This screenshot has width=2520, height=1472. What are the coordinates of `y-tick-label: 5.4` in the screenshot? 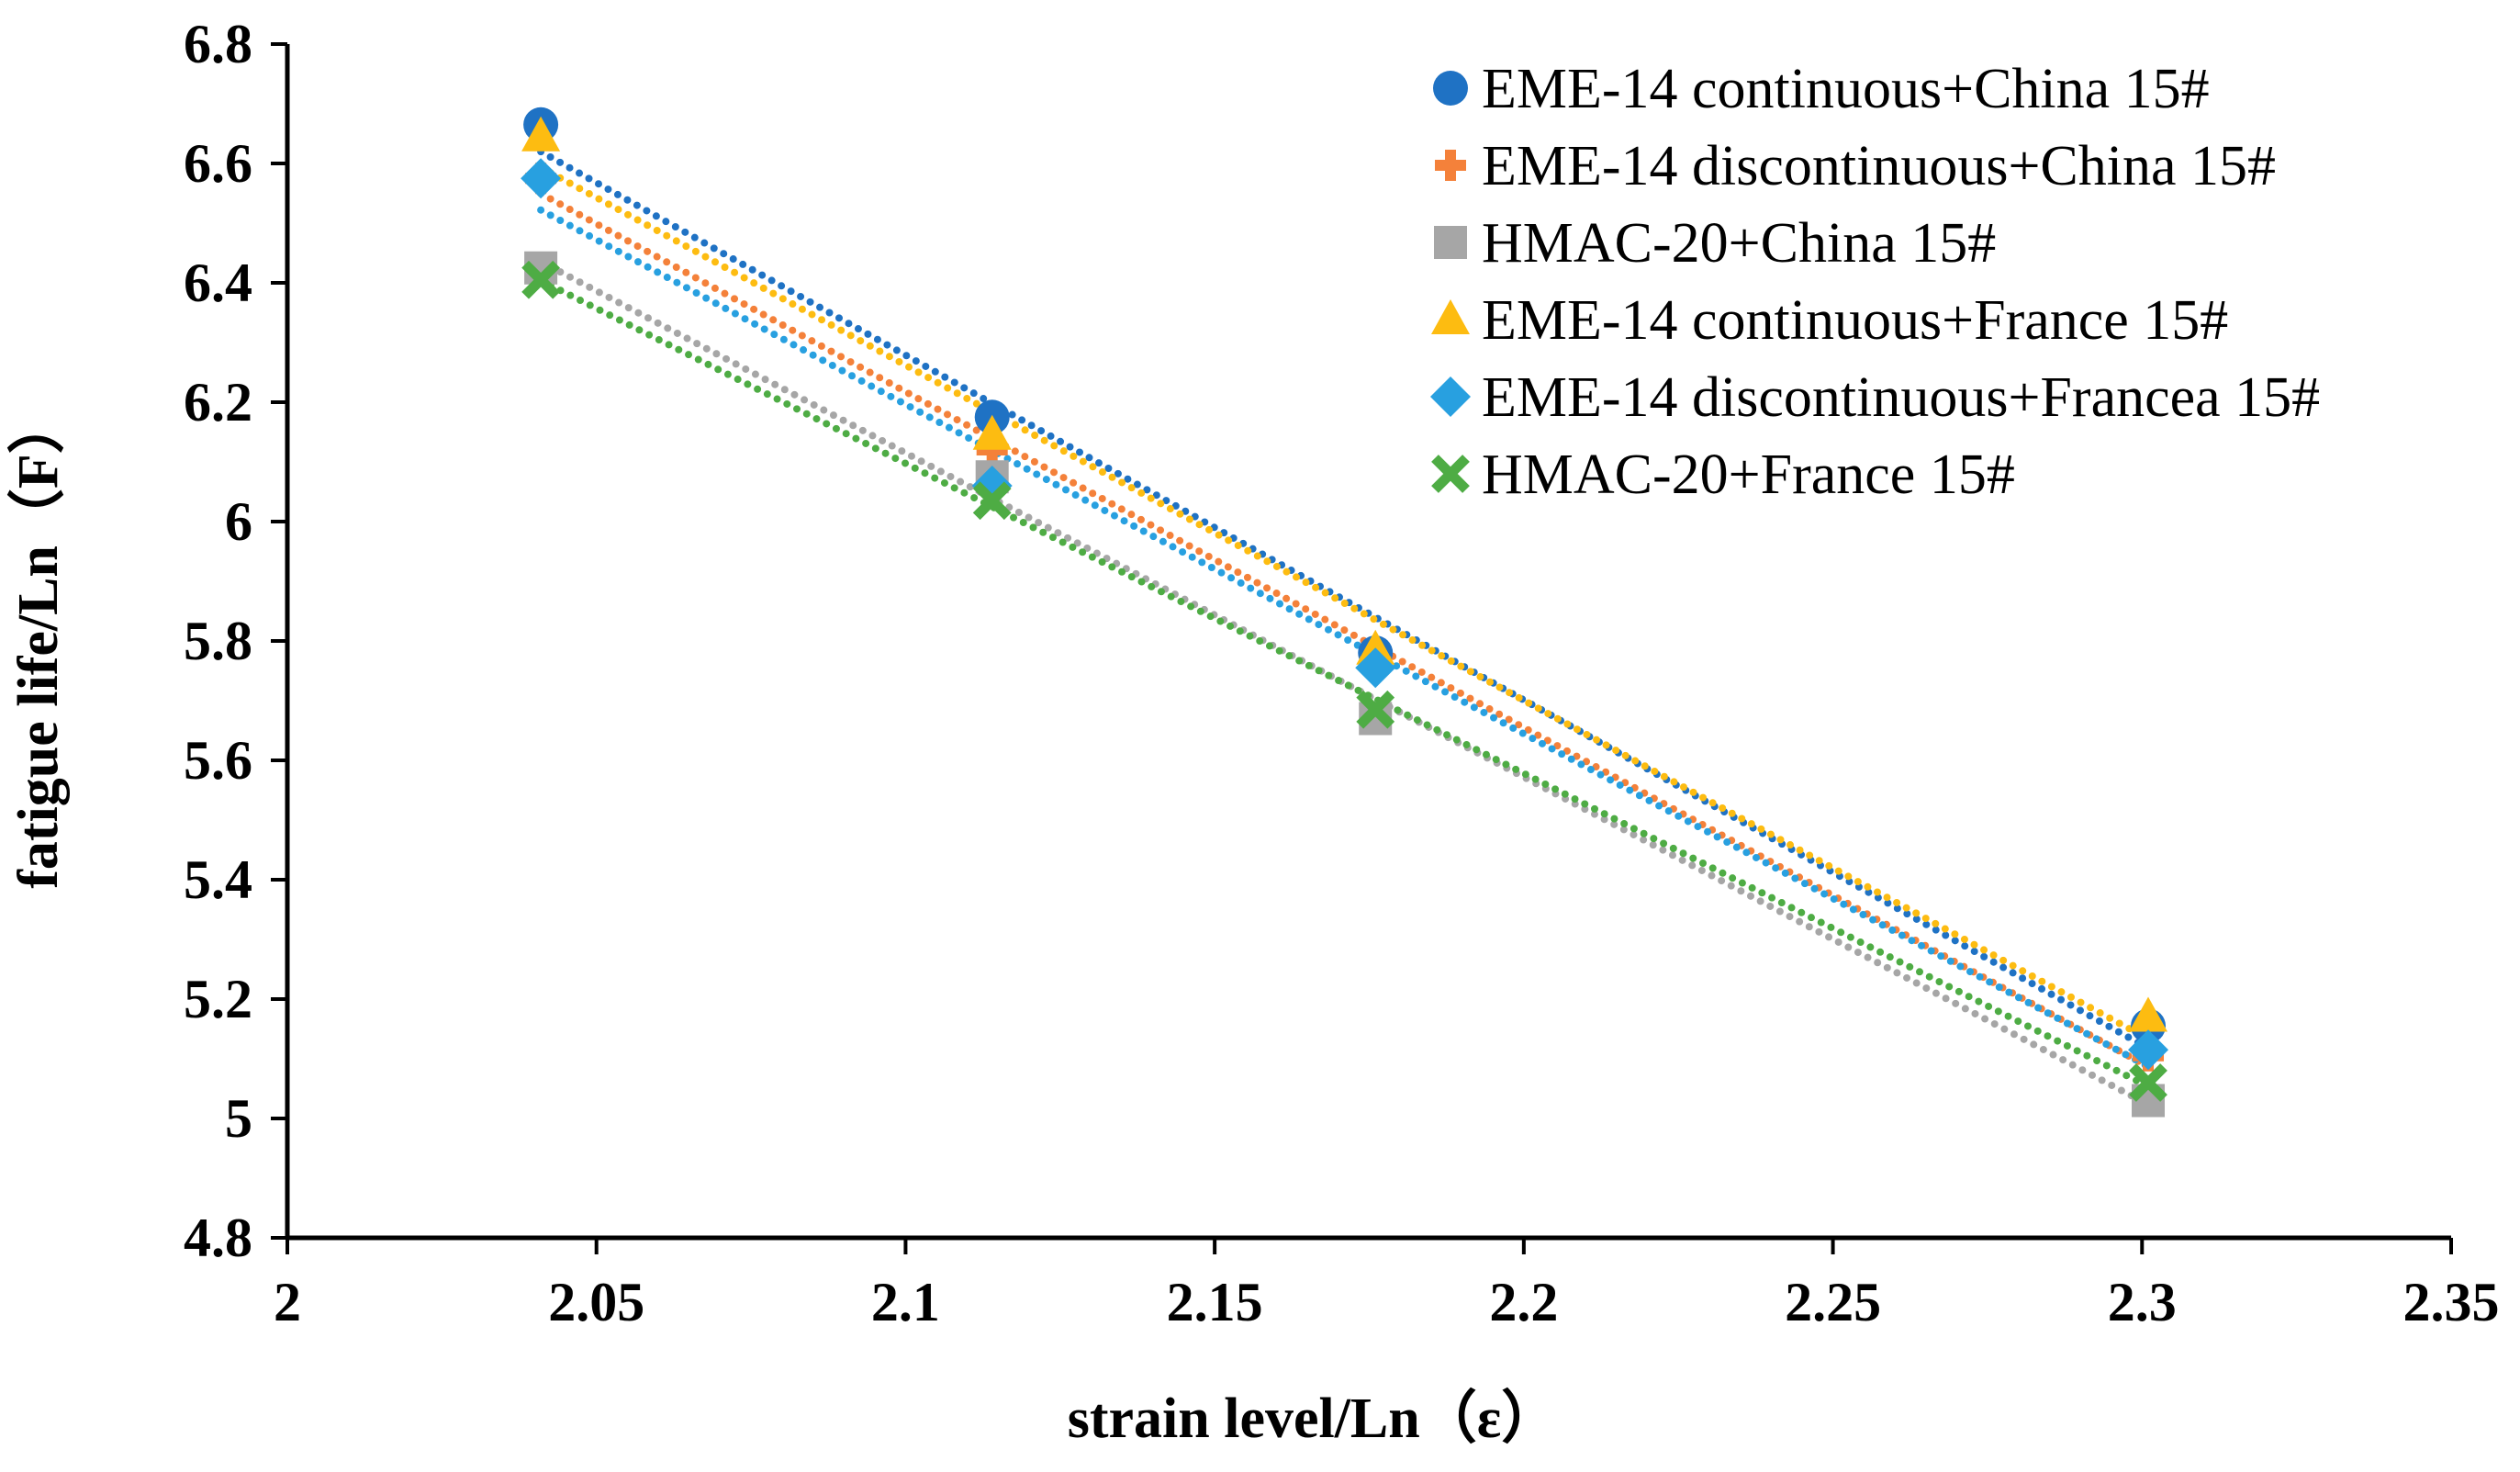 It's located at (218, 880).